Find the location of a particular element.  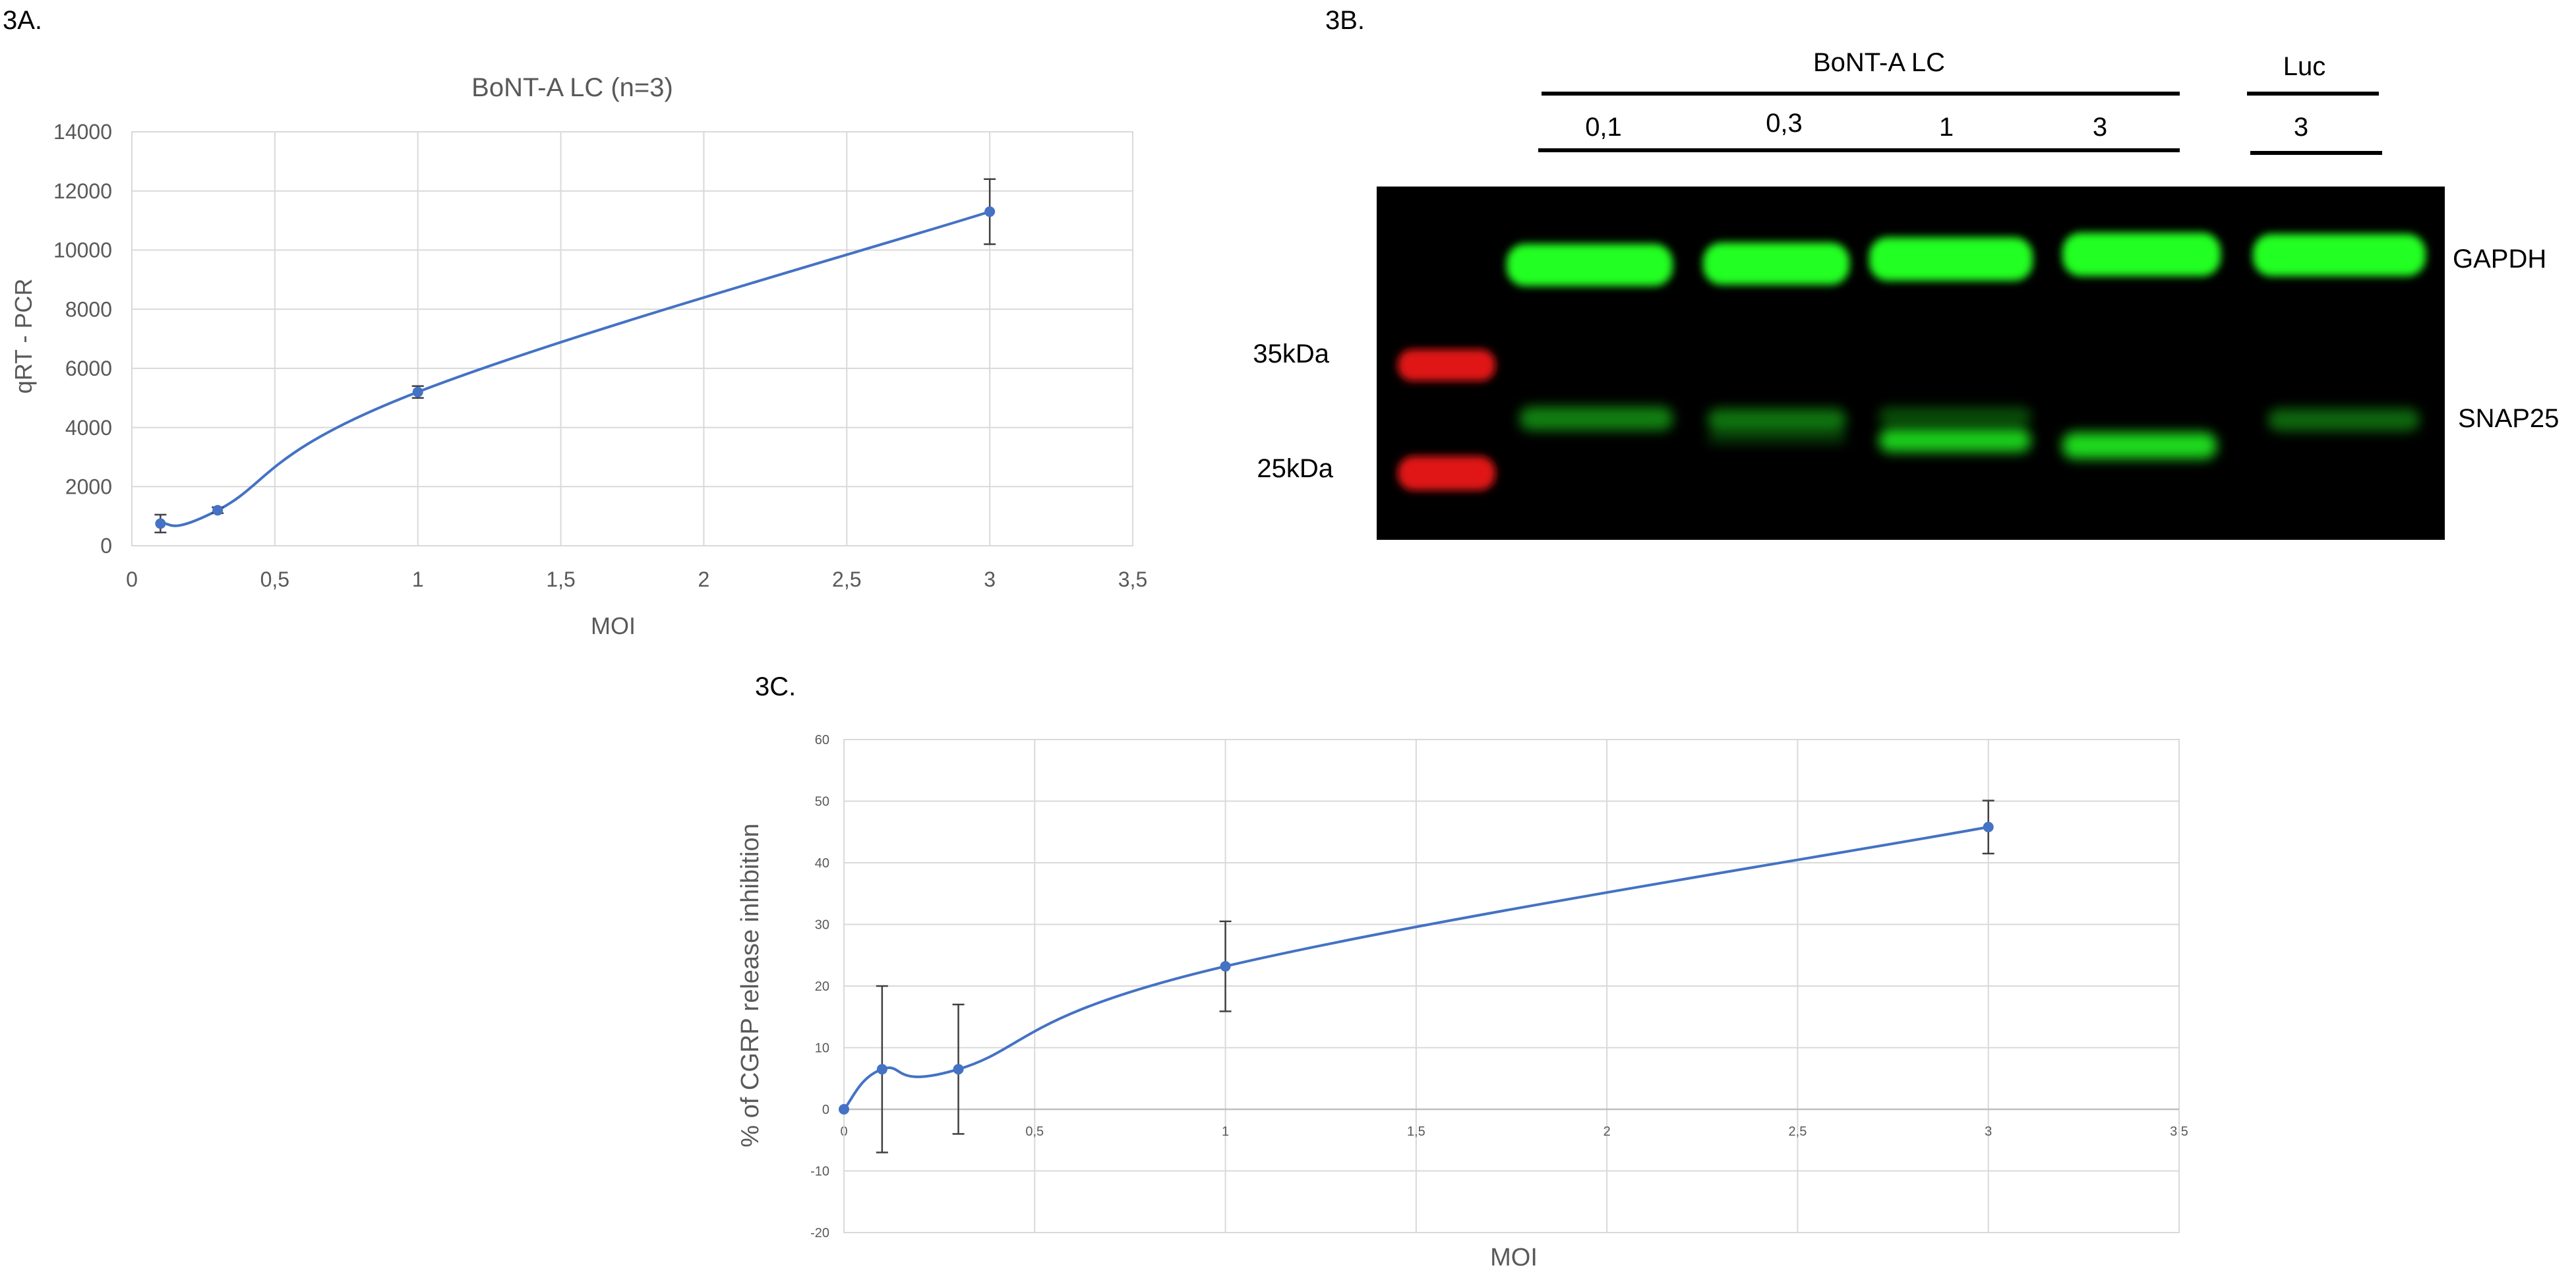

x-tick-label: 0 is located at coordinates (132, 579).